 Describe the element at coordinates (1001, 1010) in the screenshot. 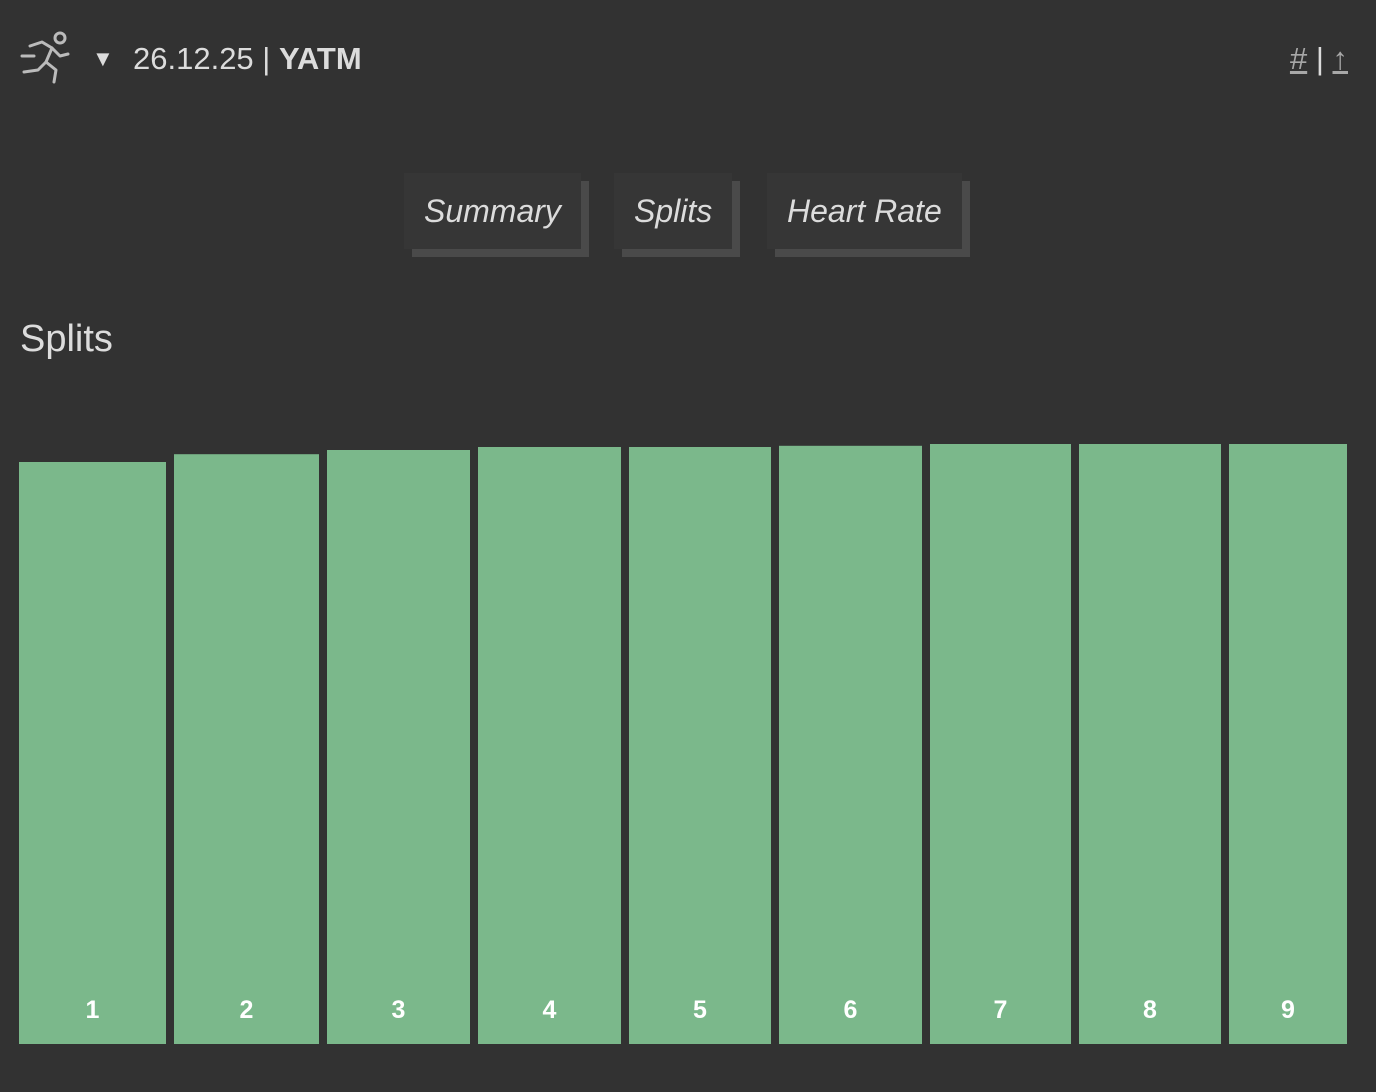

I see `bar-label: 7` at that location.